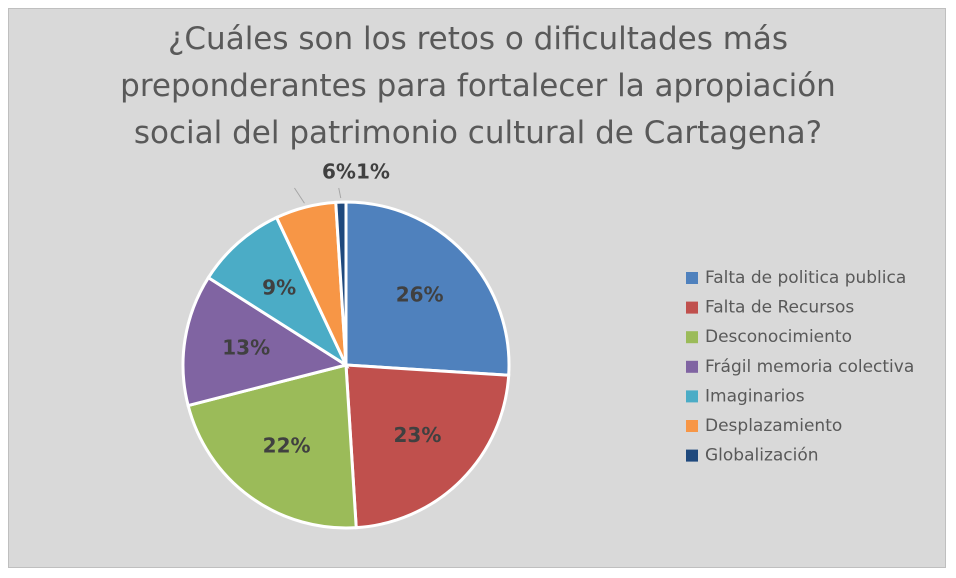  What do you see at coordinates (755, 396) in the screenshot?
I see `legend-label: Imaginarios` at bounding box center [755, 396].